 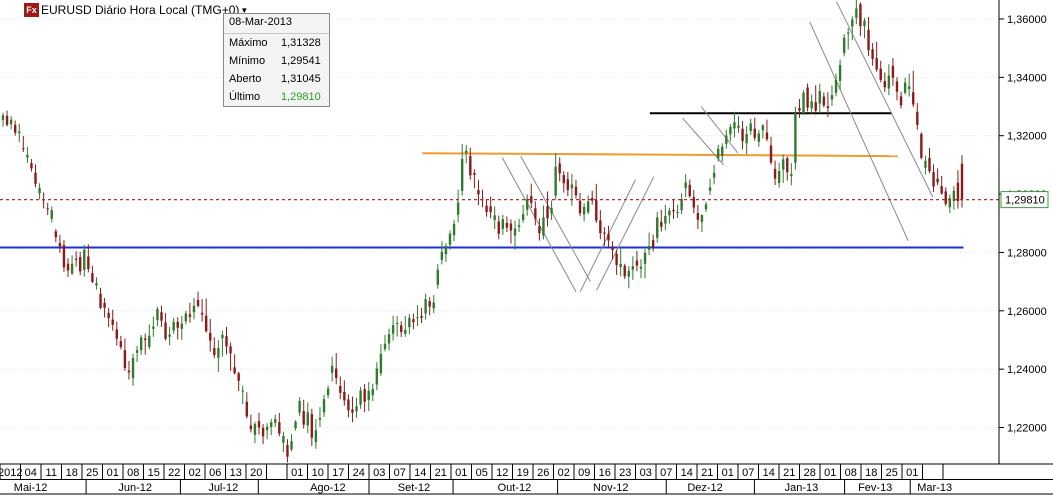 What do you see at coordinates (245, 97) in the screenshot?
I see `info-label: Último` at bounding box center [245, 97].